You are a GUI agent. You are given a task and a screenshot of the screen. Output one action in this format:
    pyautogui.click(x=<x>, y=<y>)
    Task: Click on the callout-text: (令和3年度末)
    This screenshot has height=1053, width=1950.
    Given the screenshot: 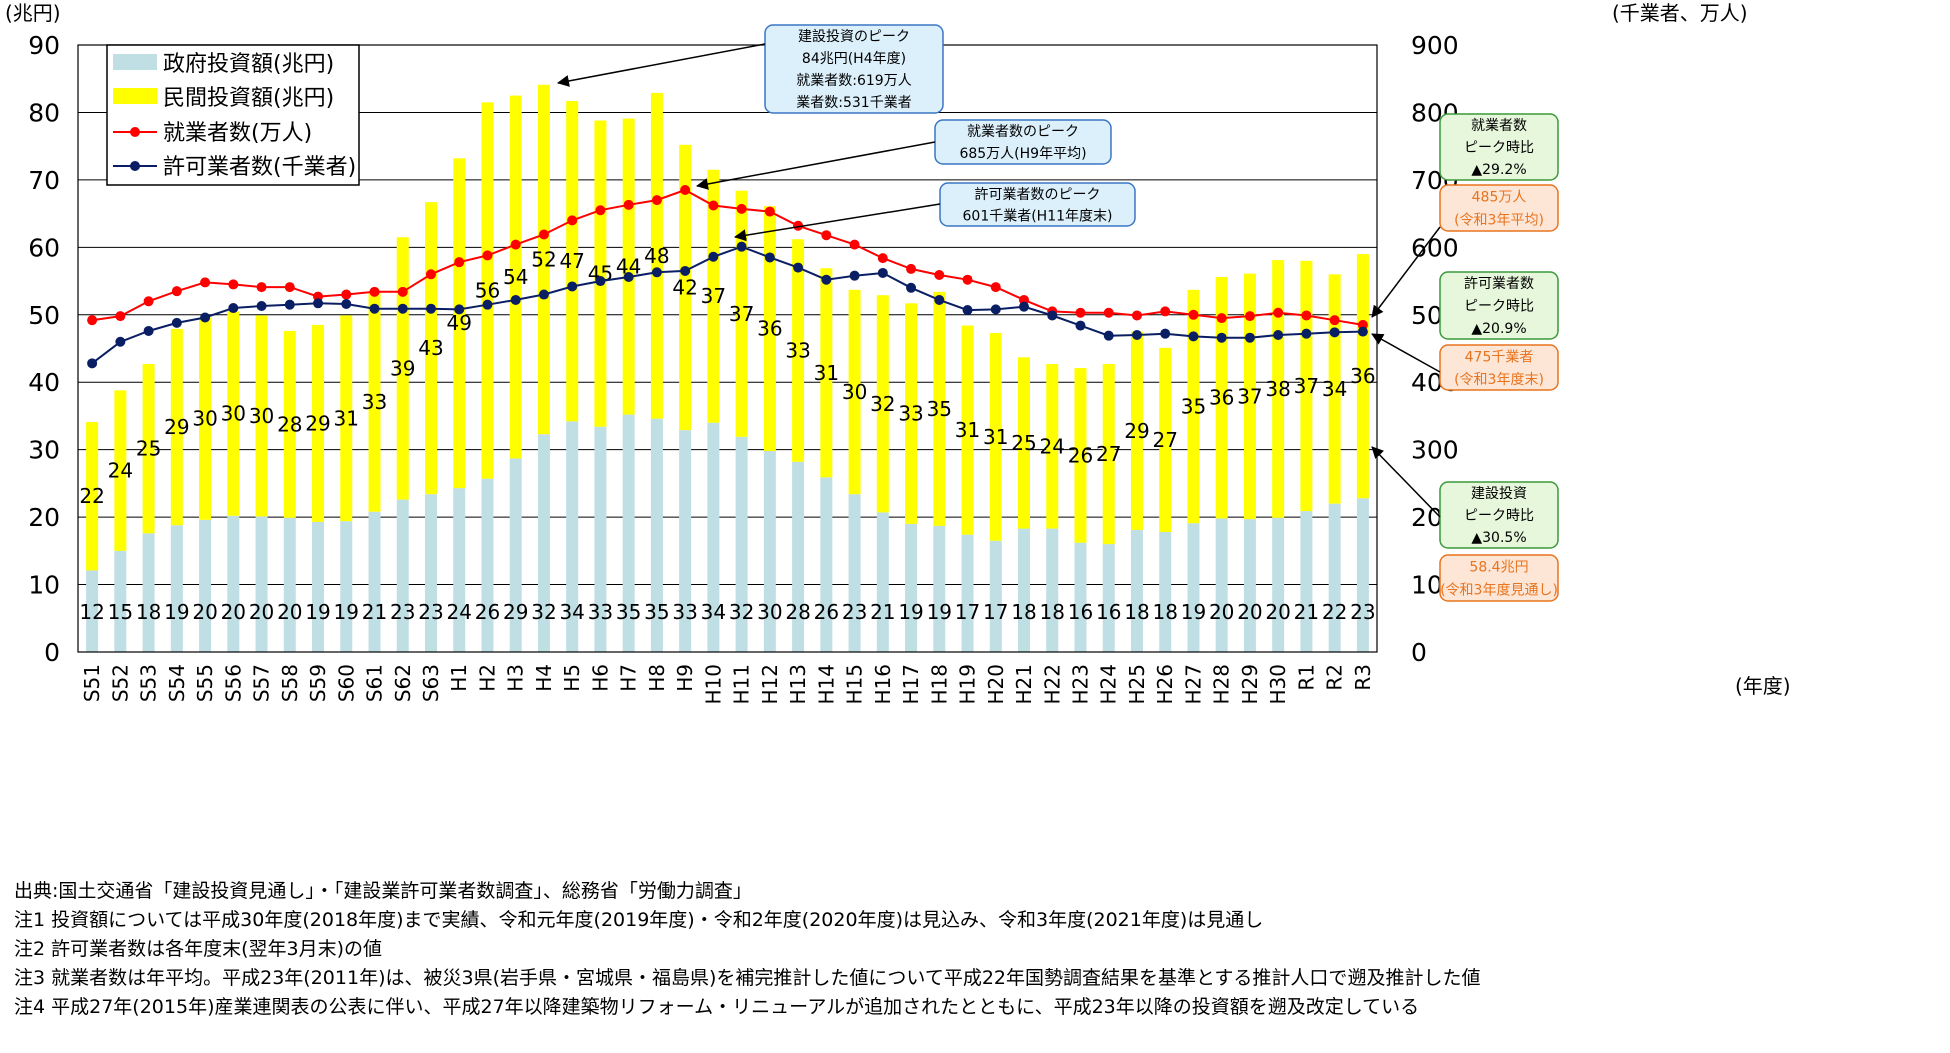 What is the action you would take?
    pyautogui.click(x=1499, y=380)
    